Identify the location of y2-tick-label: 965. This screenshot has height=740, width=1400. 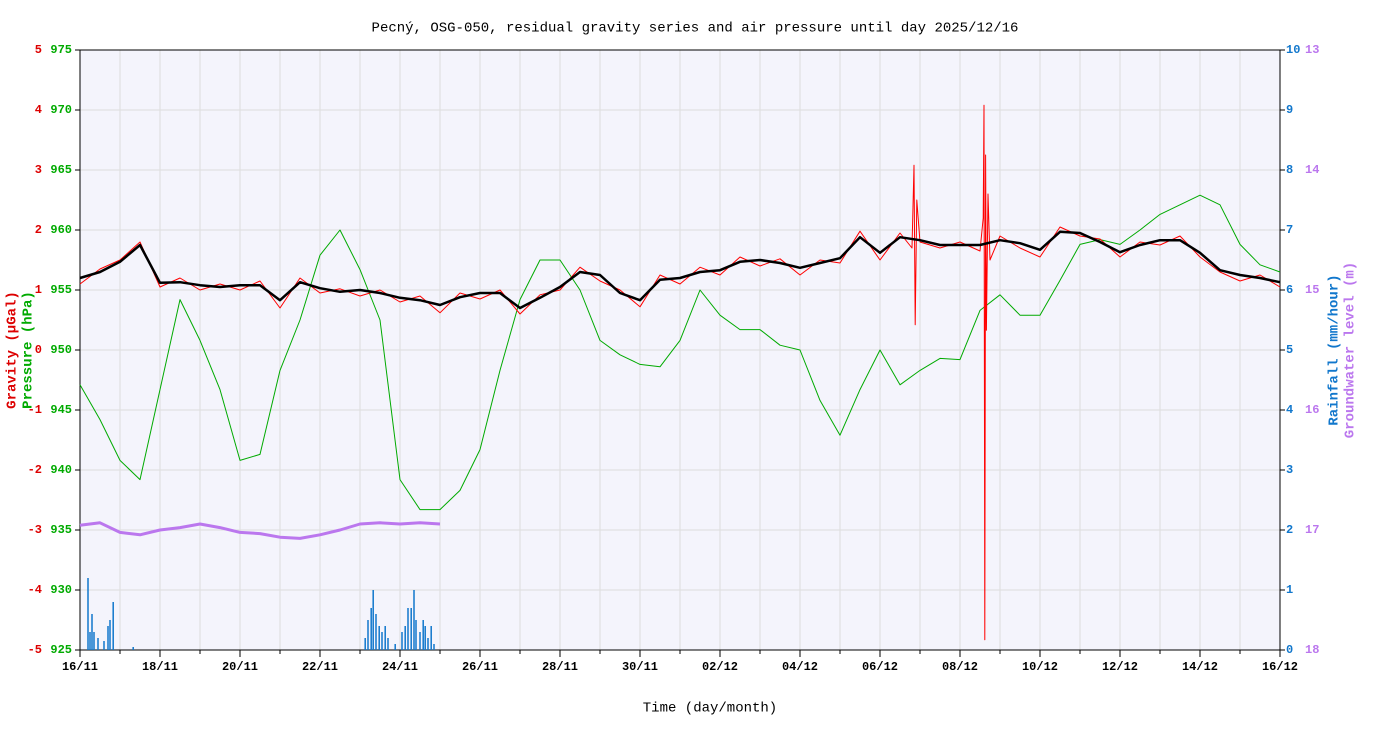
(61, 170).